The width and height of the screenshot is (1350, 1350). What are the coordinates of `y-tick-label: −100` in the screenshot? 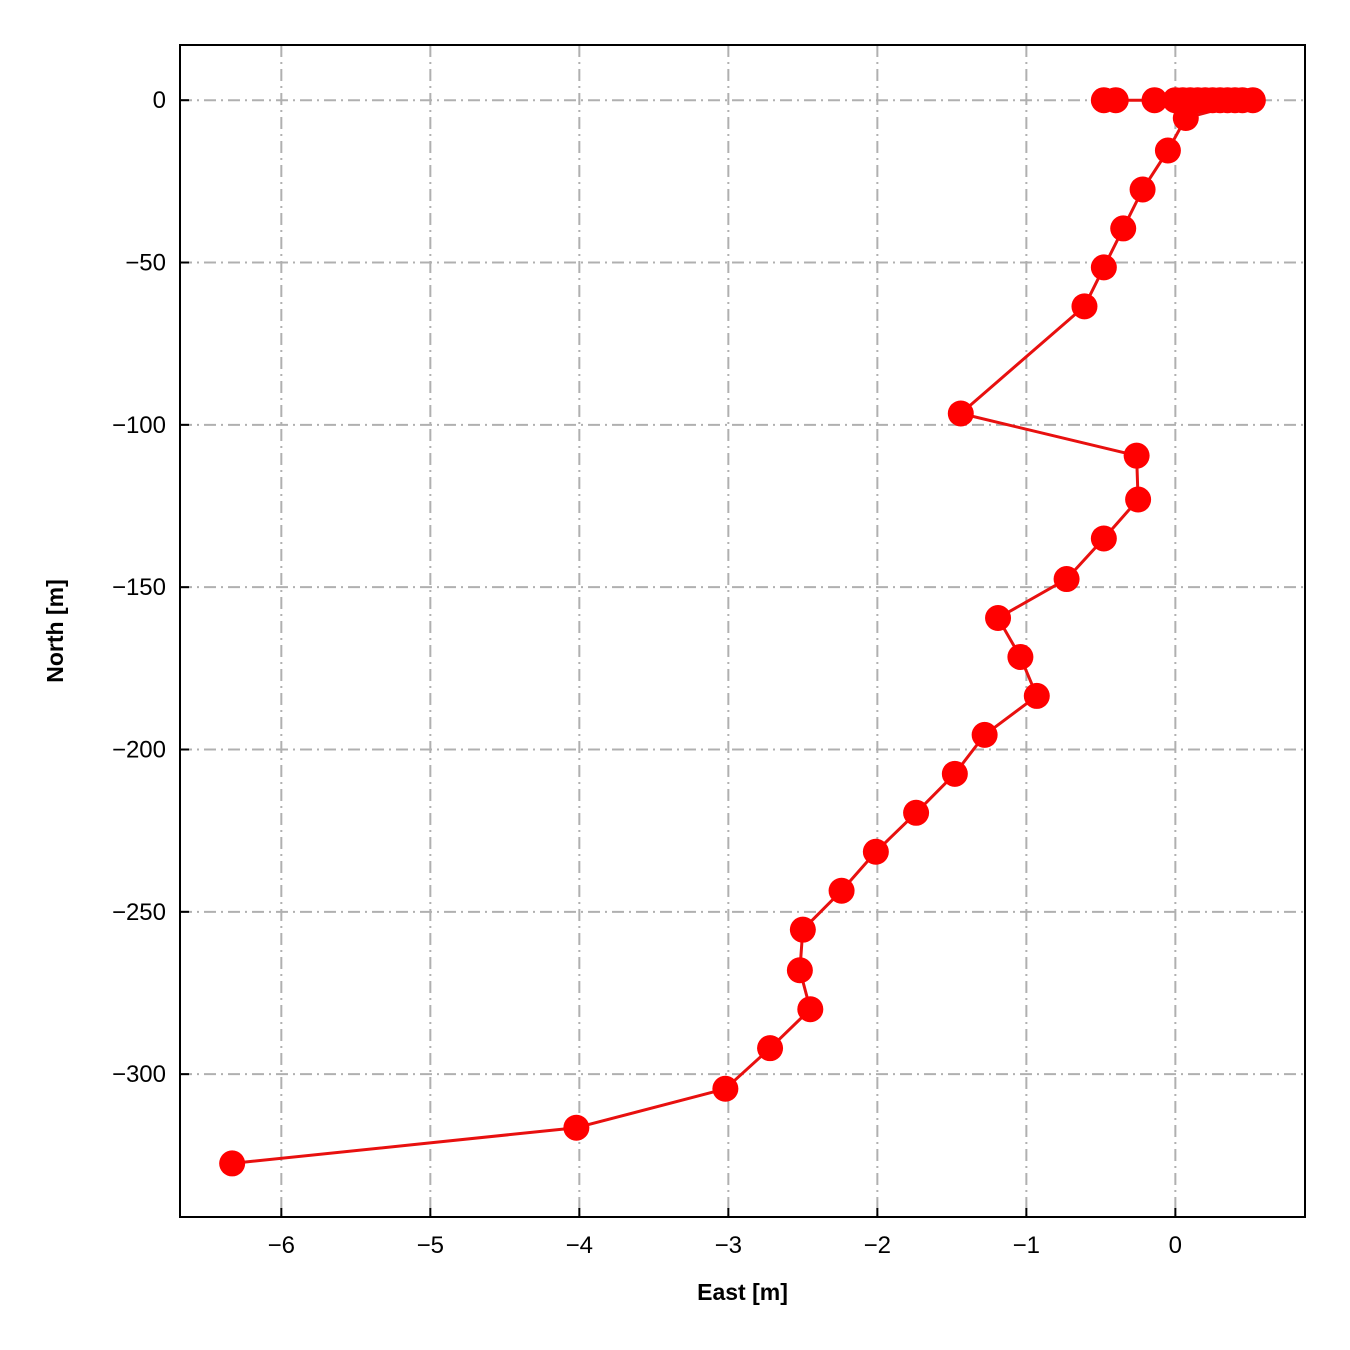 It's located at (139, 425).